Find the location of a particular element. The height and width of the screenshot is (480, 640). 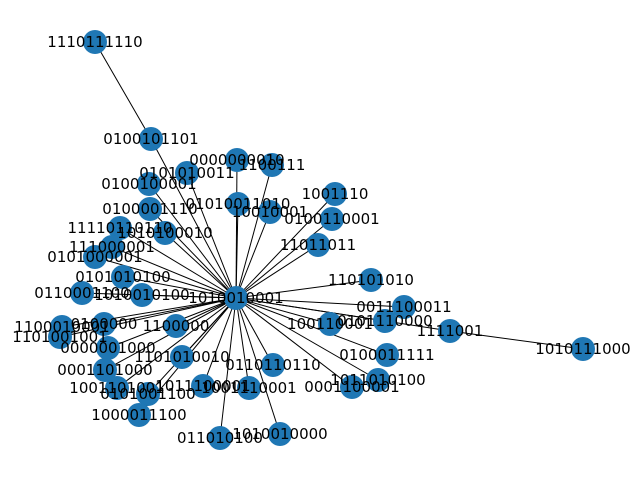

node-label-0000000010: 0000000010 is located at coordinates (236, 160).